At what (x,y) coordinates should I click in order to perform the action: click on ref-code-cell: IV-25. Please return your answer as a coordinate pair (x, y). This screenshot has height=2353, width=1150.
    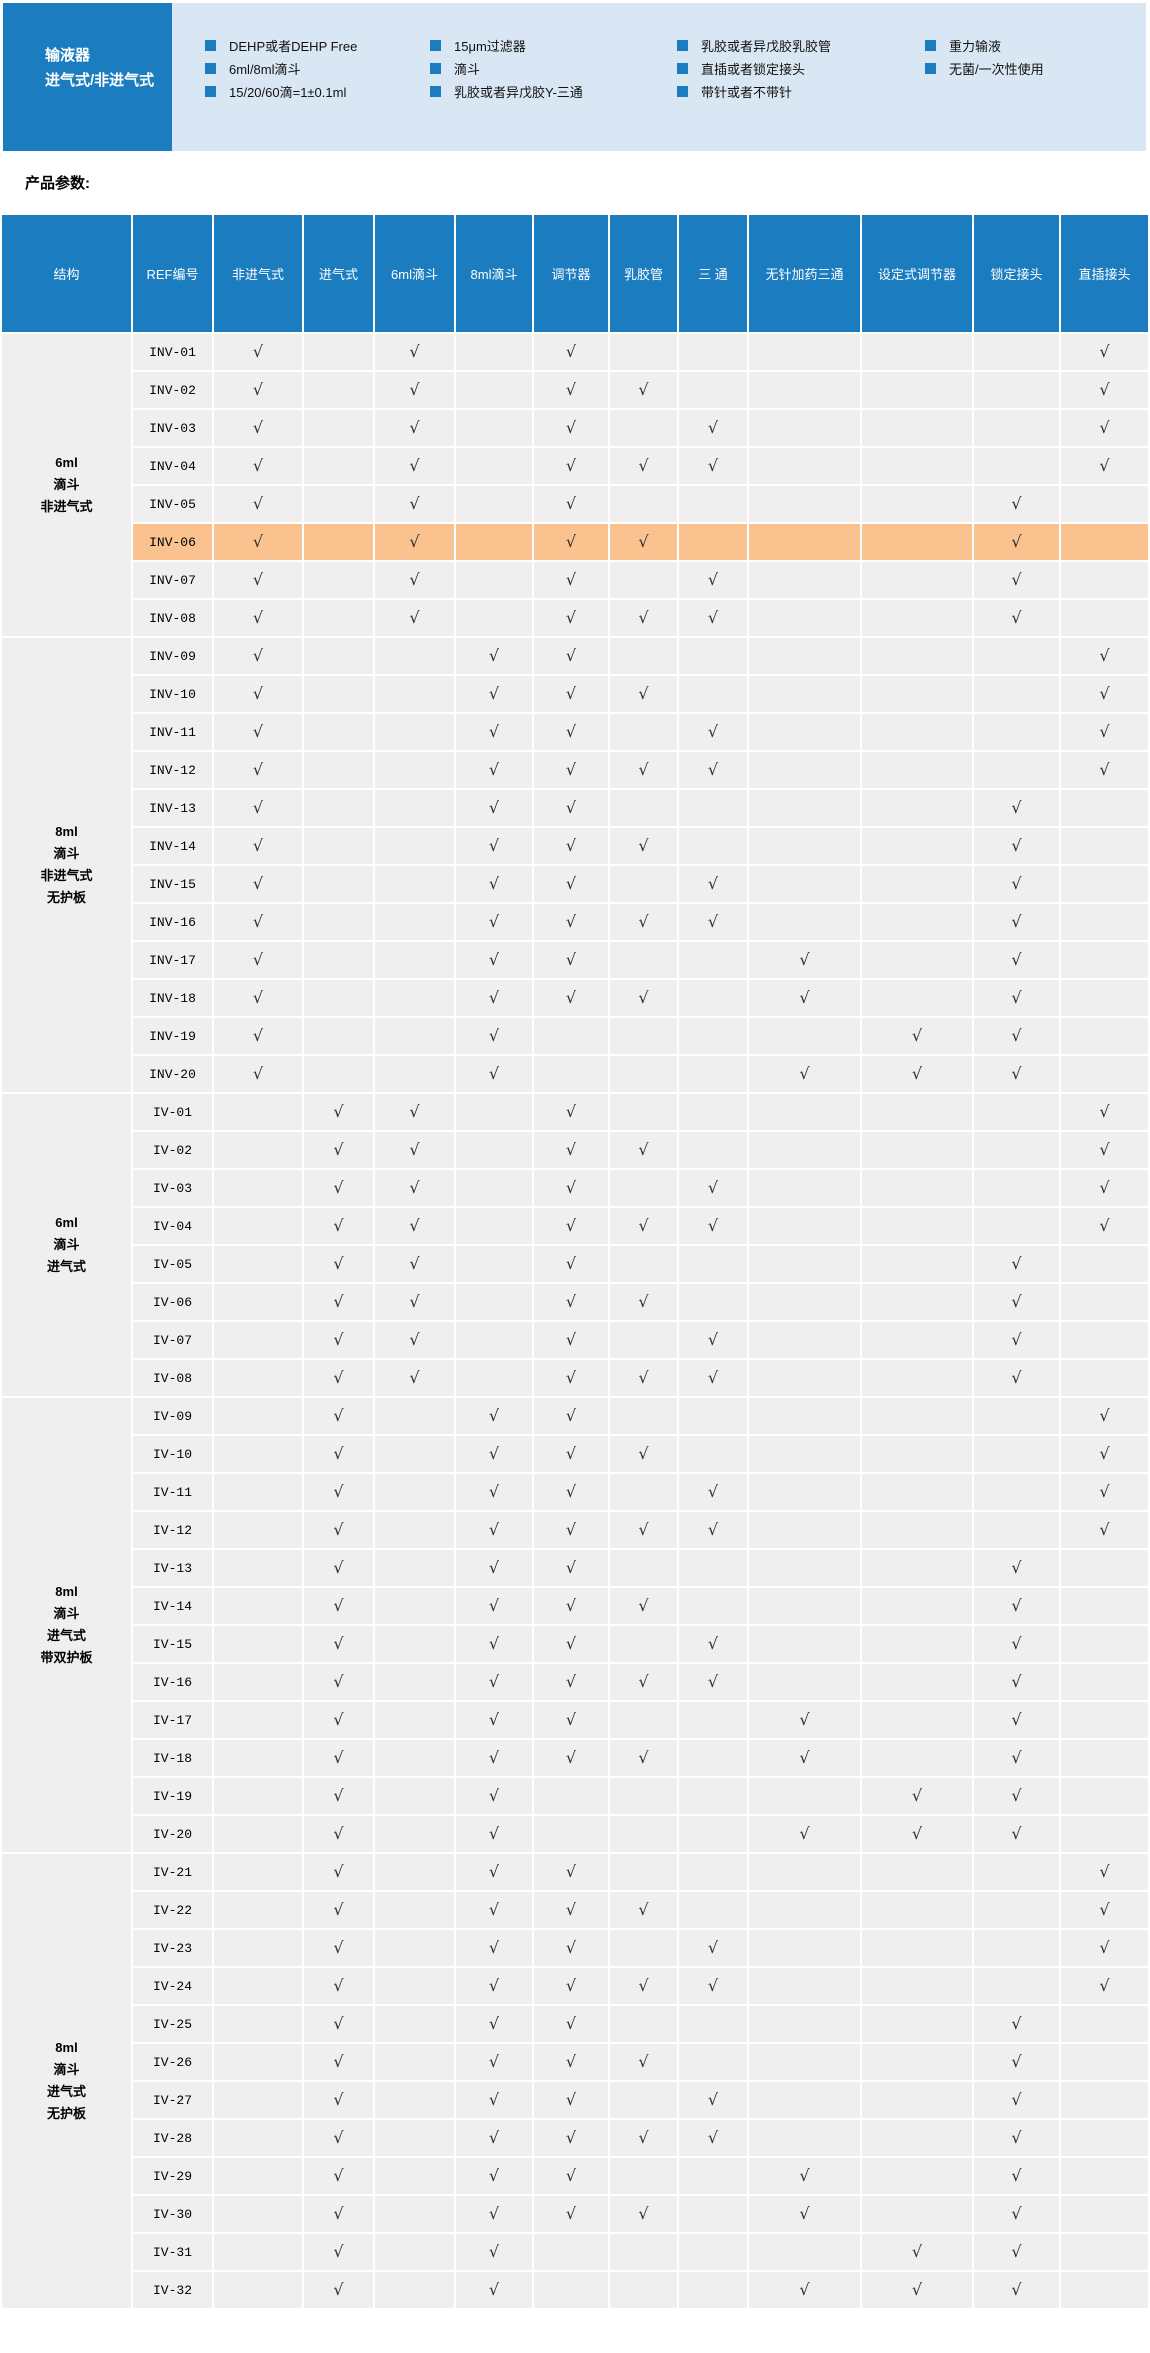
    Looking at the image, I should click on (172, 2024).